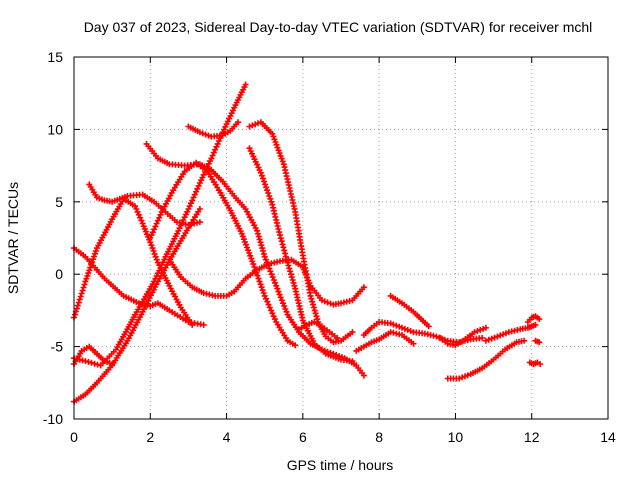  Describe the element at coordinates (74, 437) in the screenshot. I see `x-tick-label: 0` at that location.